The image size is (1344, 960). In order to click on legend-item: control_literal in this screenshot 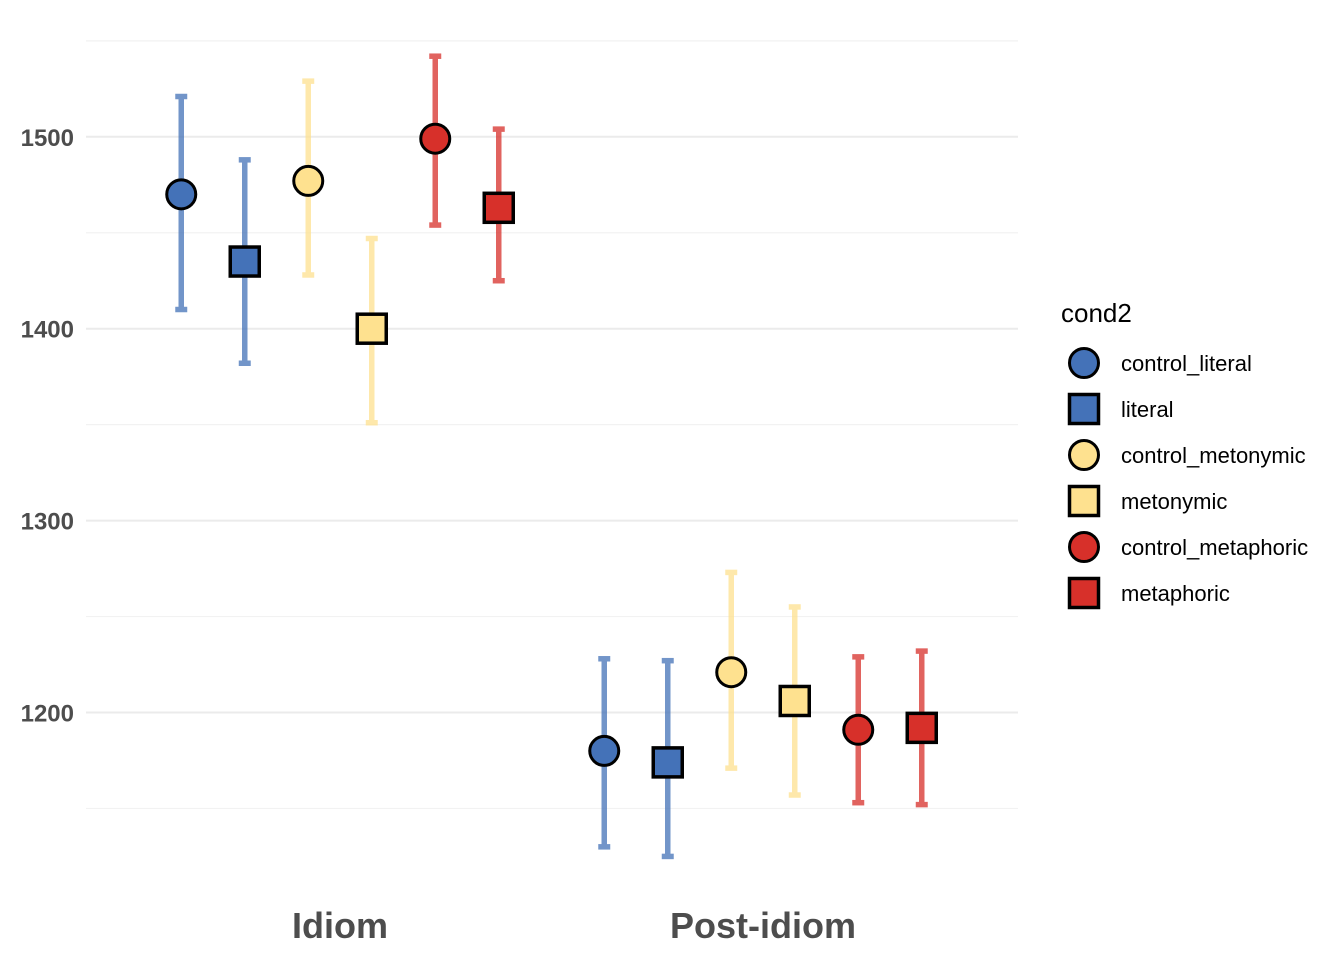, I will do `click(1160, 363)`.